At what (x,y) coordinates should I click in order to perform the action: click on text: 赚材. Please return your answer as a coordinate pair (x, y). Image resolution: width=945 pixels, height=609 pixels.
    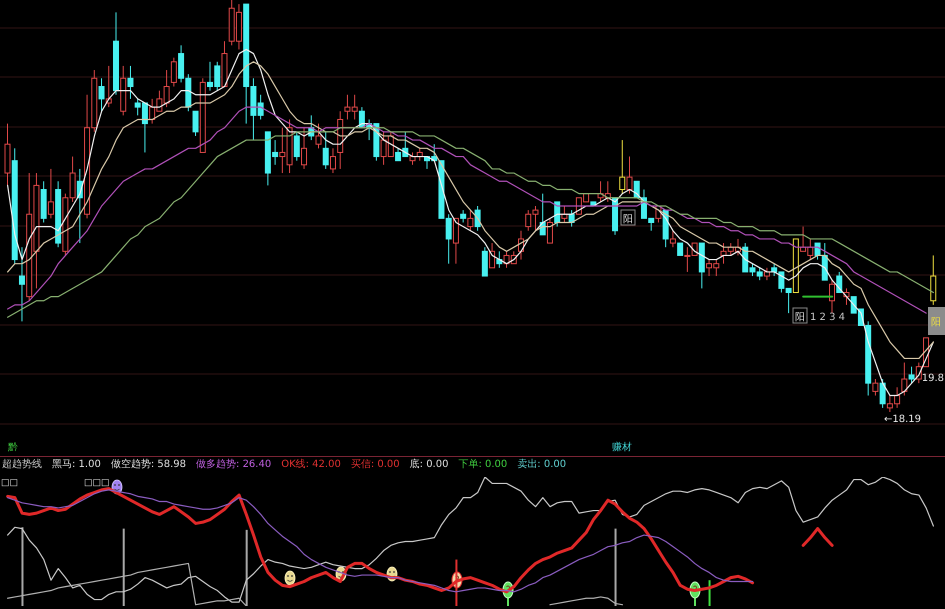
    Looking at the image, I should click on (622, 447).